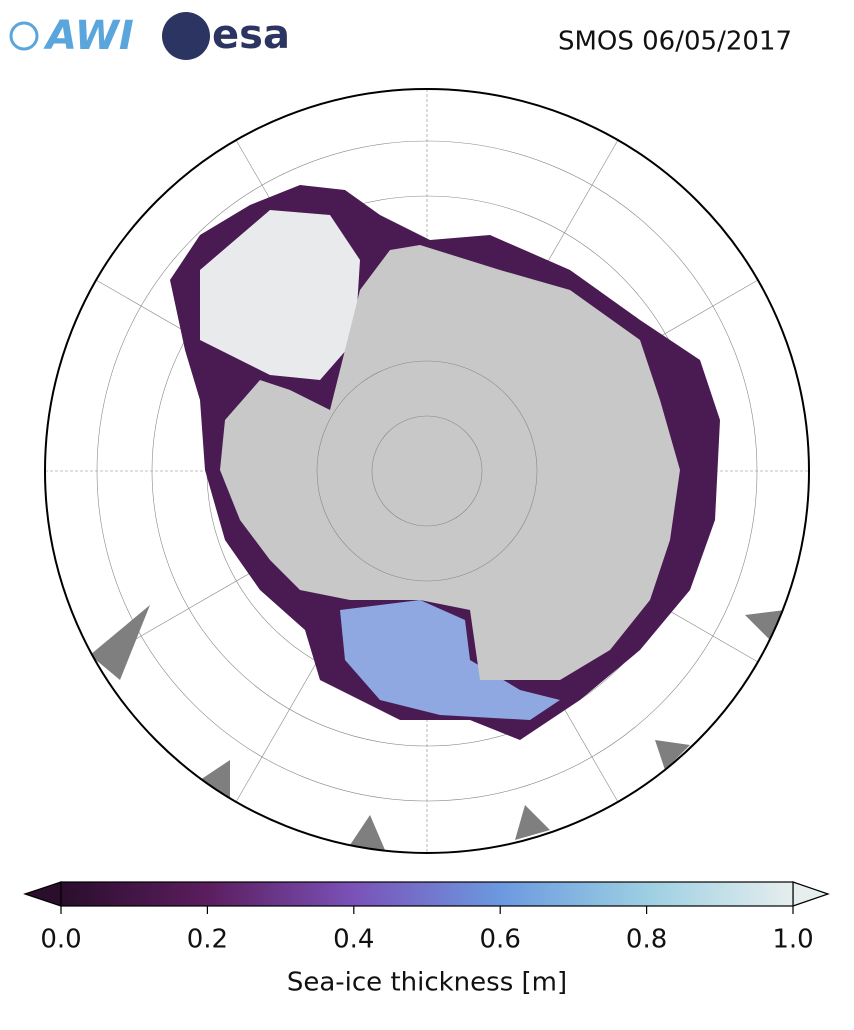 The image size is (854, 1030). I want to click on colorbar, so click(426, 897).